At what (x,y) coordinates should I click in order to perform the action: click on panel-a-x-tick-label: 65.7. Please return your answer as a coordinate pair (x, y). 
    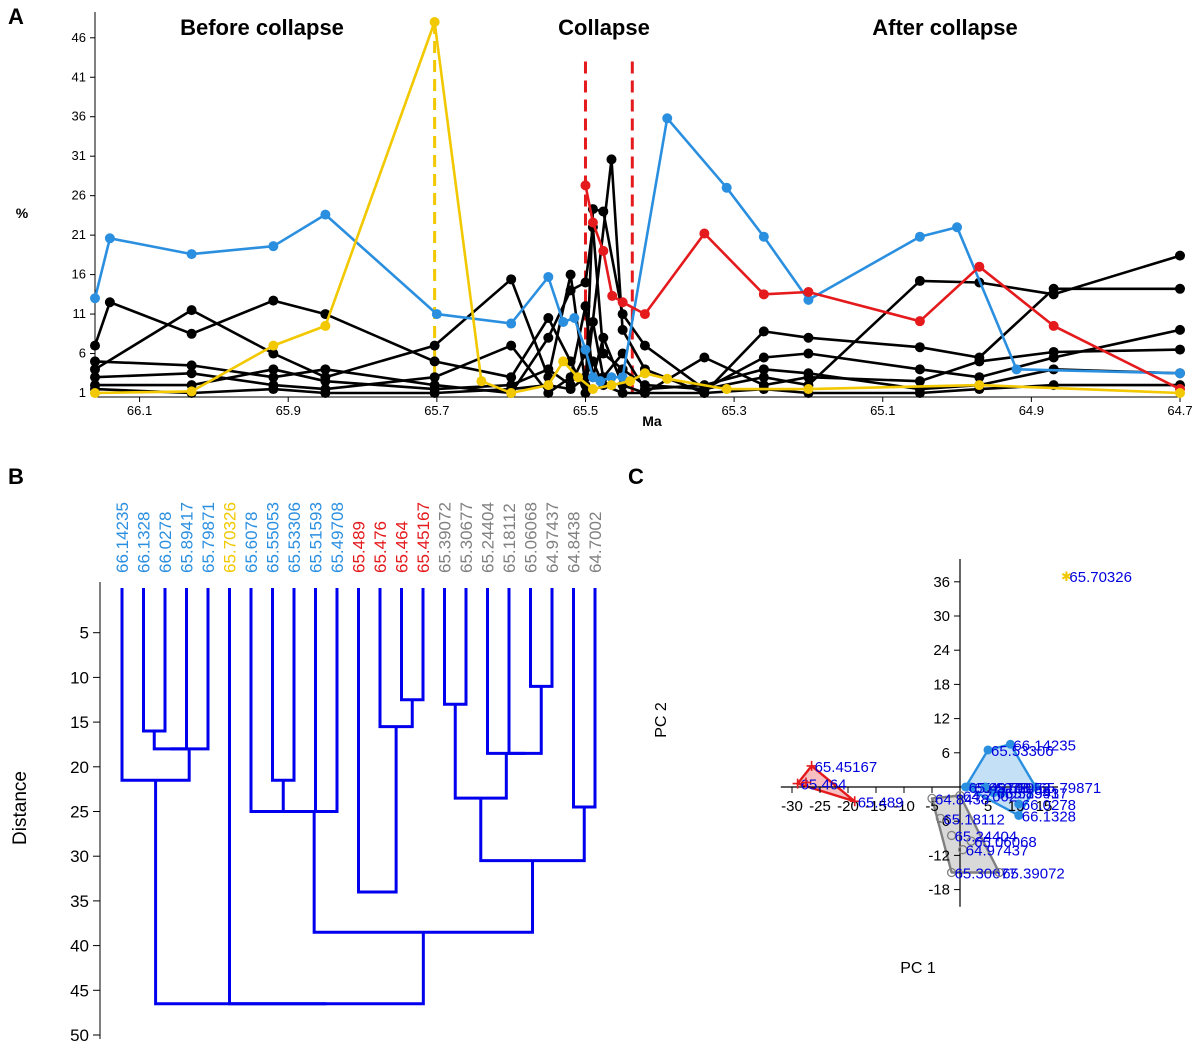
    Looking at the image, I should click on (436, 410).